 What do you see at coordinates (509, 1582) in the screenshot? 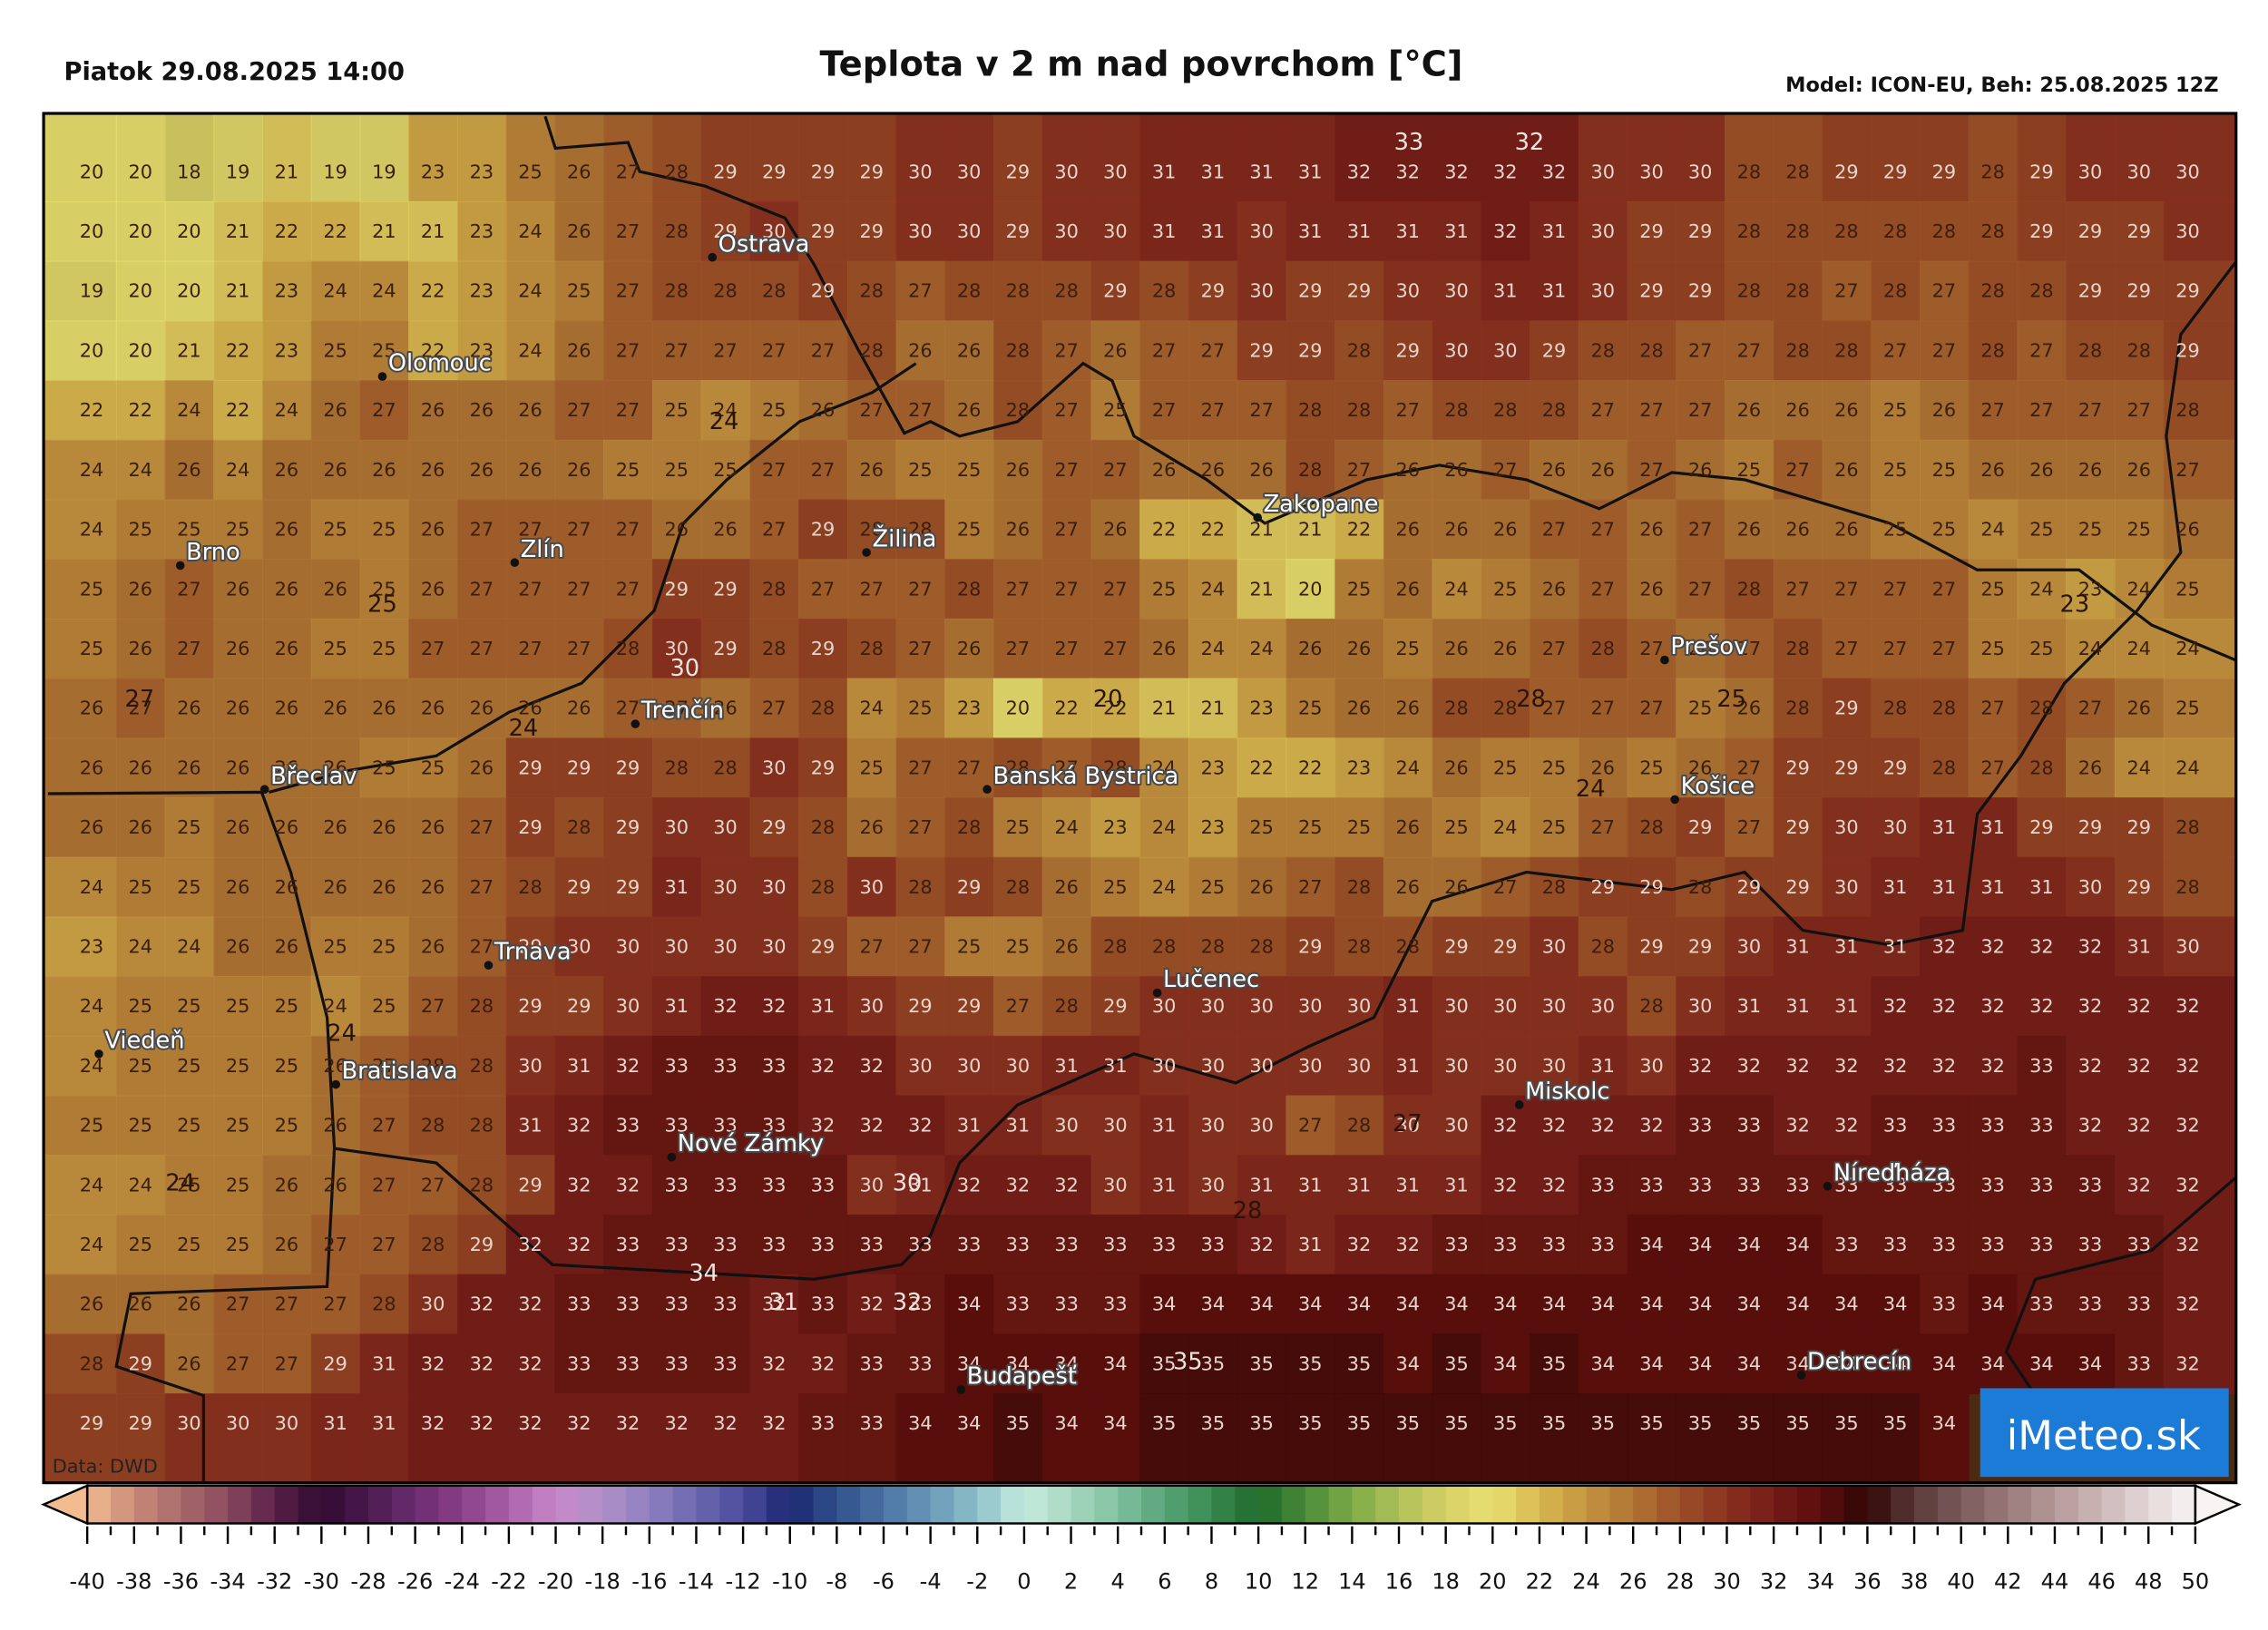
I see `colorbar-tick-label: -22` at bounding box center [509, 1582].